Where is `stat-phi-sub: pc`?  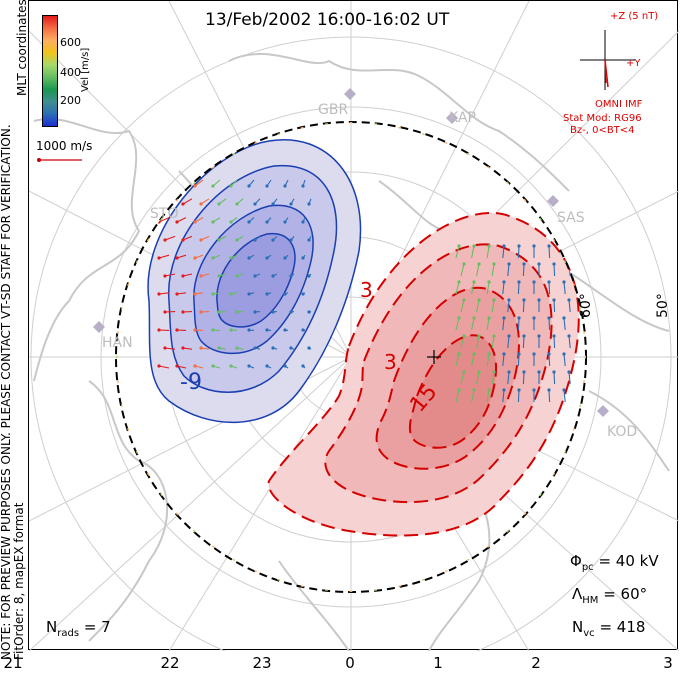
stat-phi-sub: pc is located at coordinates (587, 567).